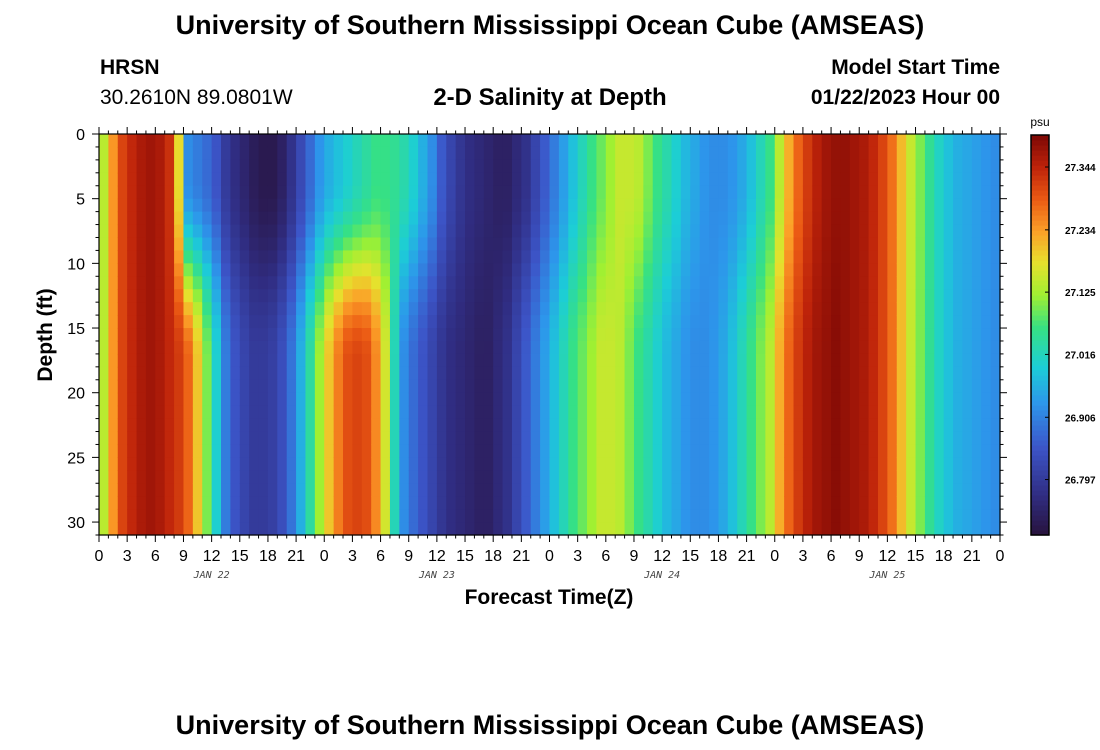 This screenshot has width=1100, height=750. What do you see at coordinates (634, 556) in the screenshot?
I see `x-tick-label: 9` at bounding box center [634, 556].